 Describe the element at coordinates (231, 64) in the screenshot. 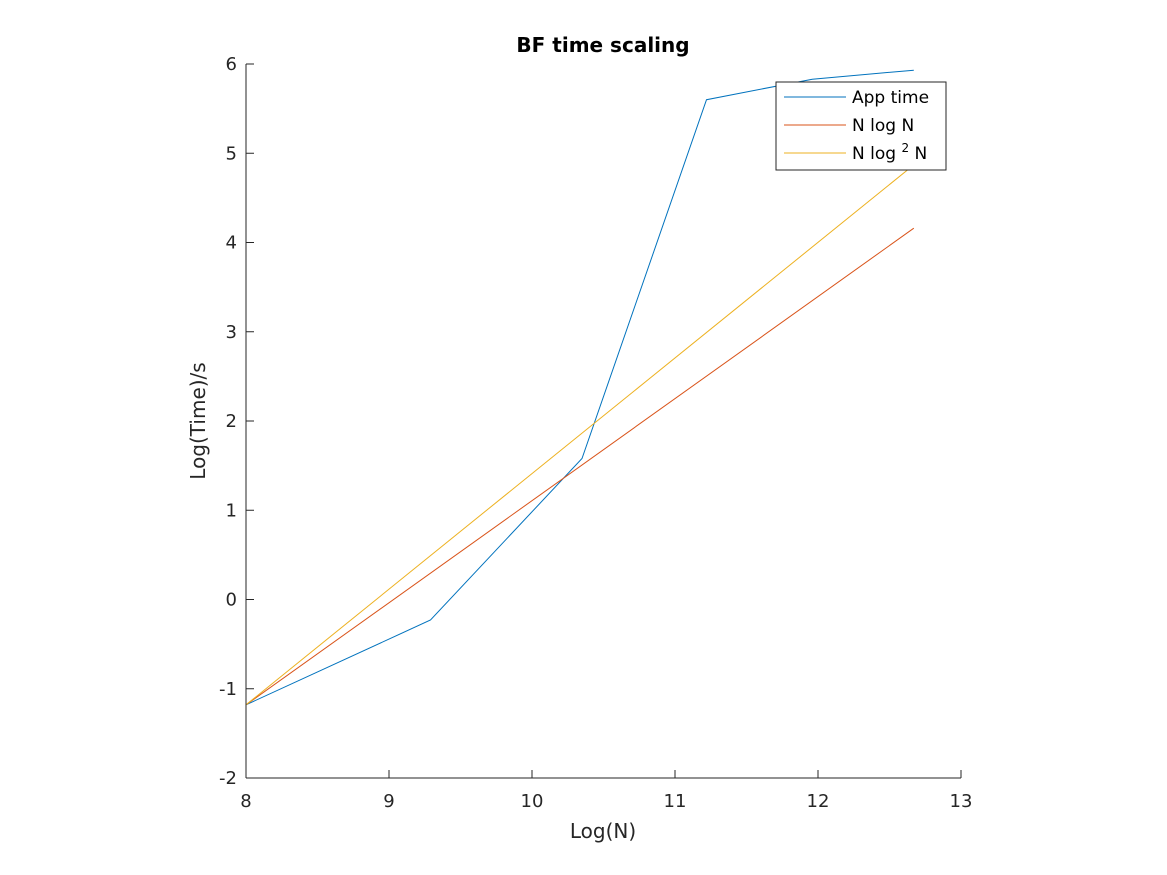

I see `y-tick-label: 6` at that location.